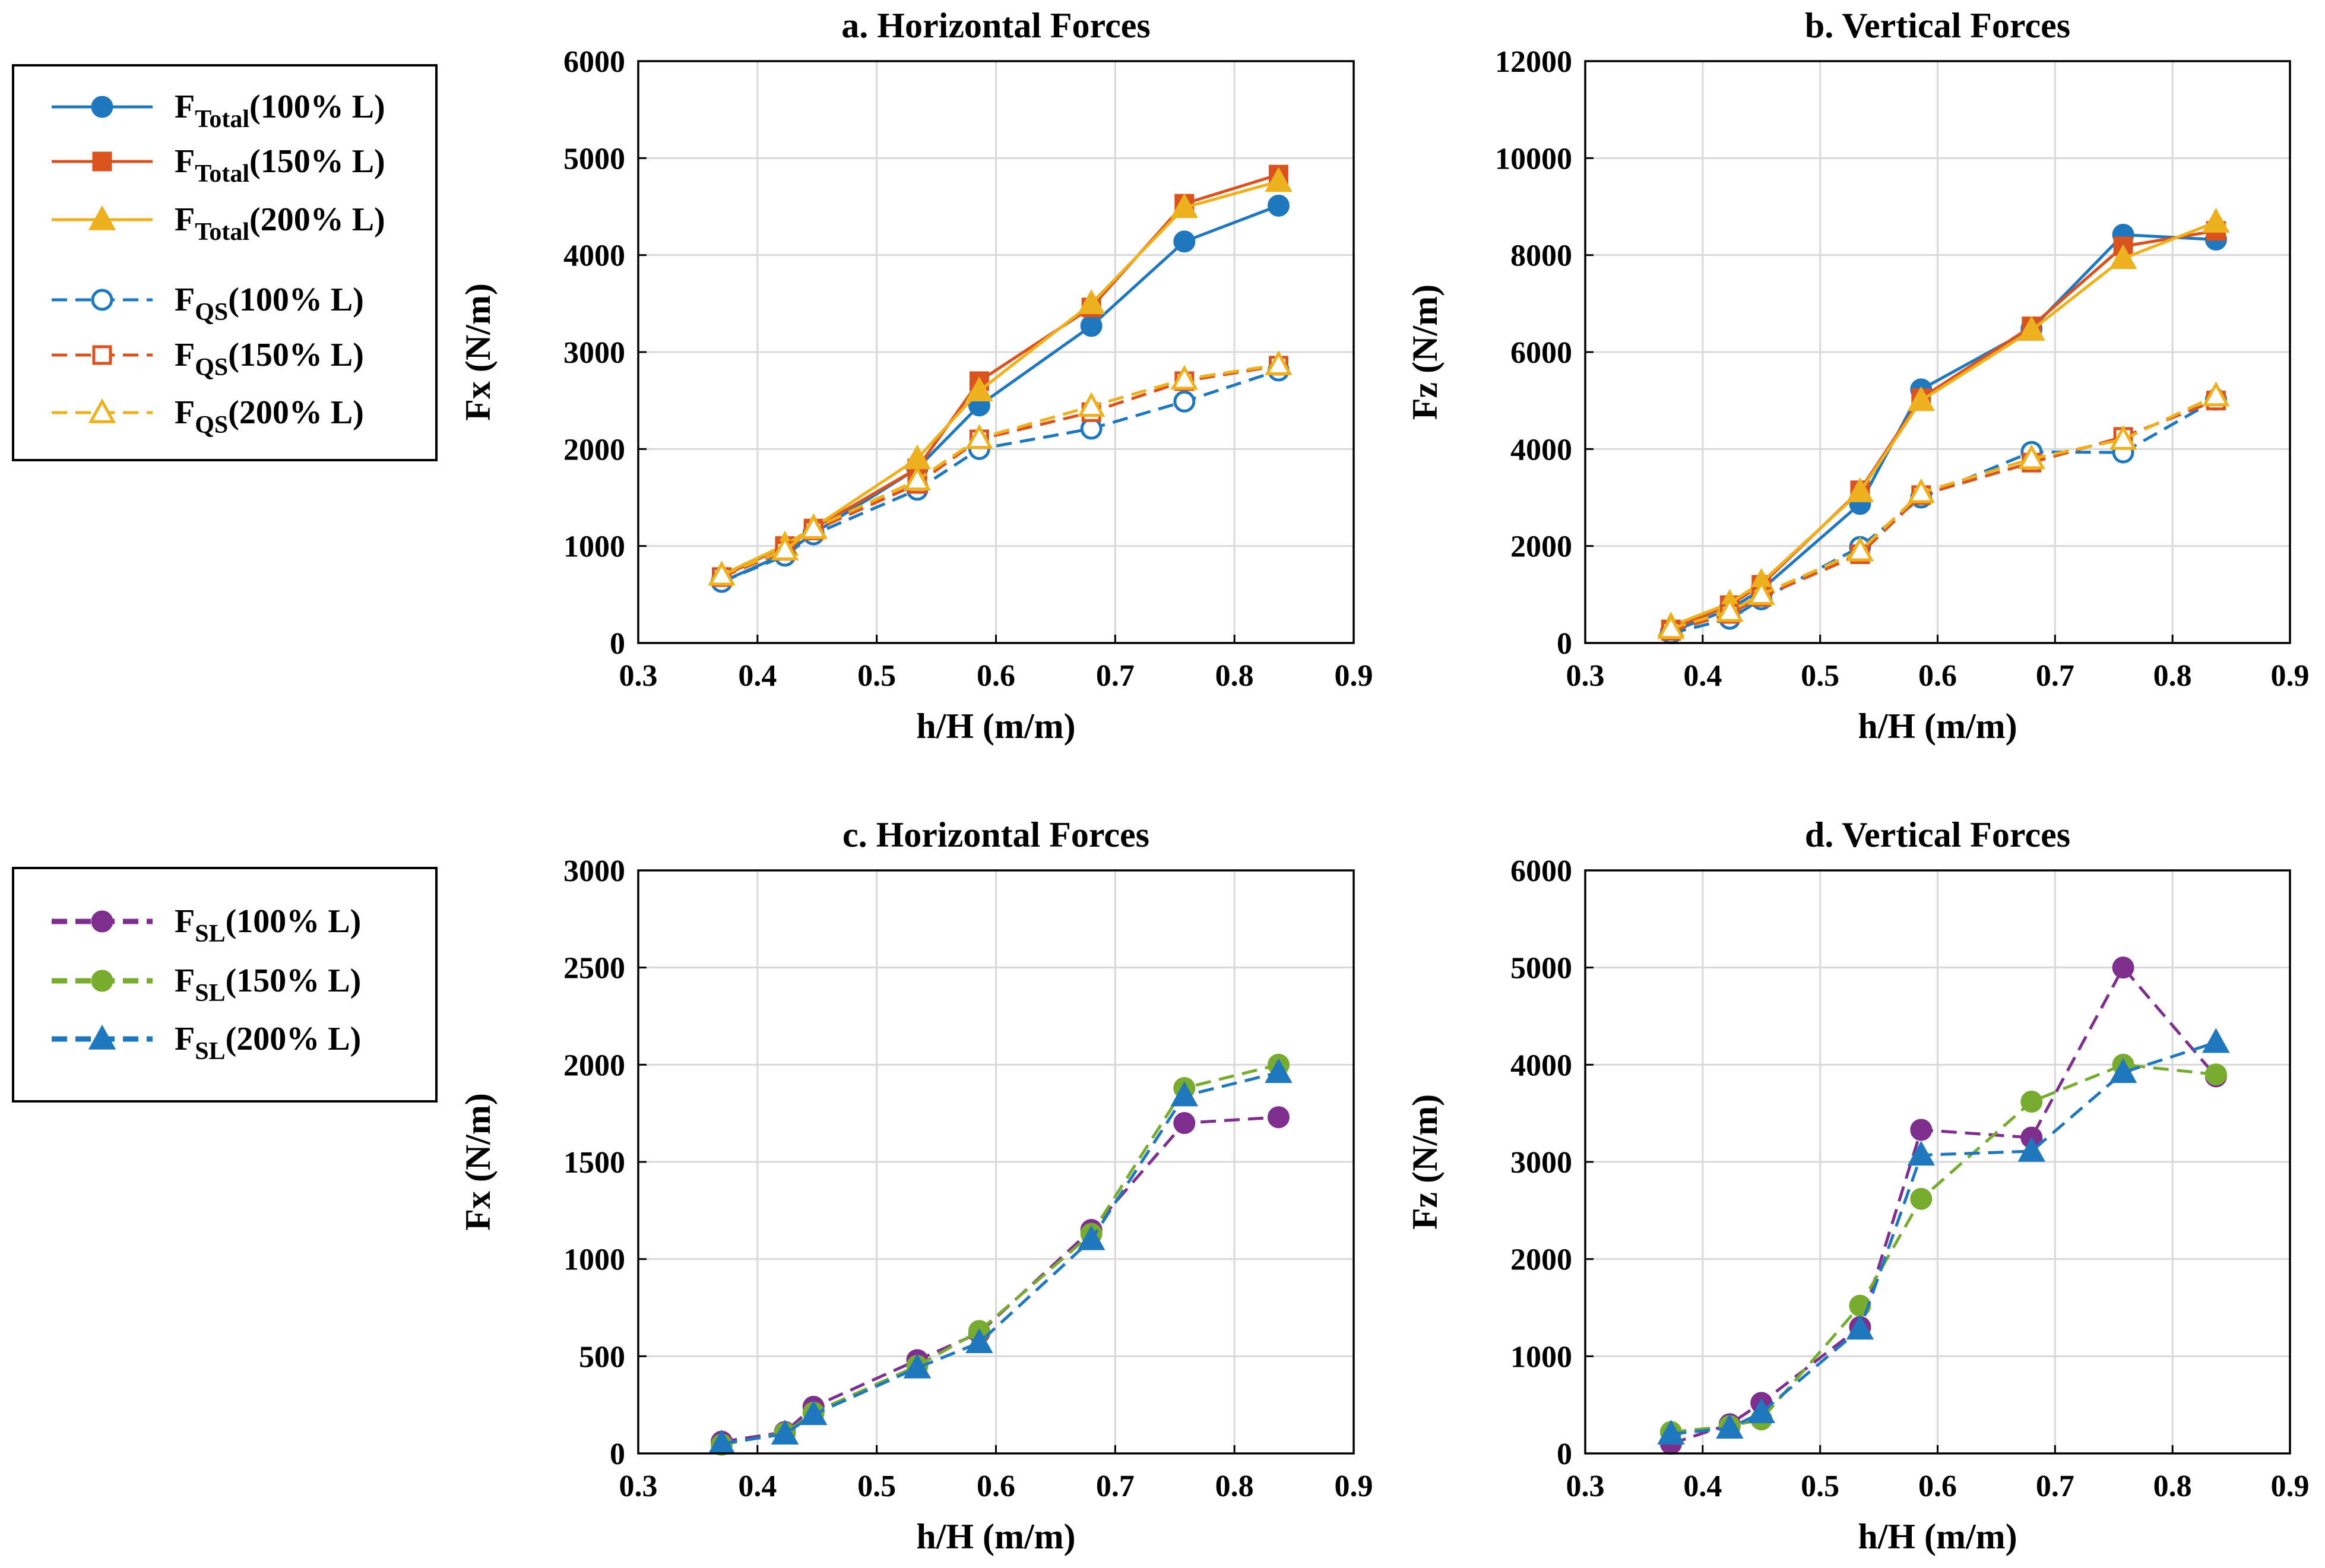 The height and width of the screenshot is (1568, 2325). Describe the element at coordinates (1541, 1260) in the screenshot. I see `y-tick-label-d: 2000` at that location.